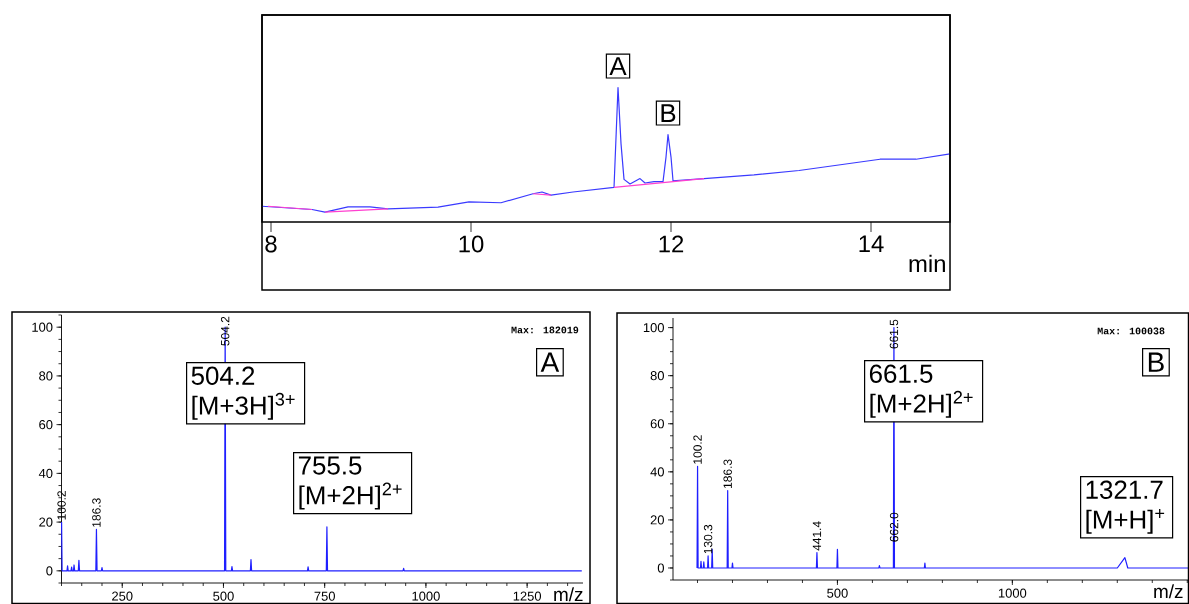 This screenshot has width=1189, height=604. Describe the element at coordinates (545, 330) in the screenshot. I see `annotation: Max: 182019` at that location.